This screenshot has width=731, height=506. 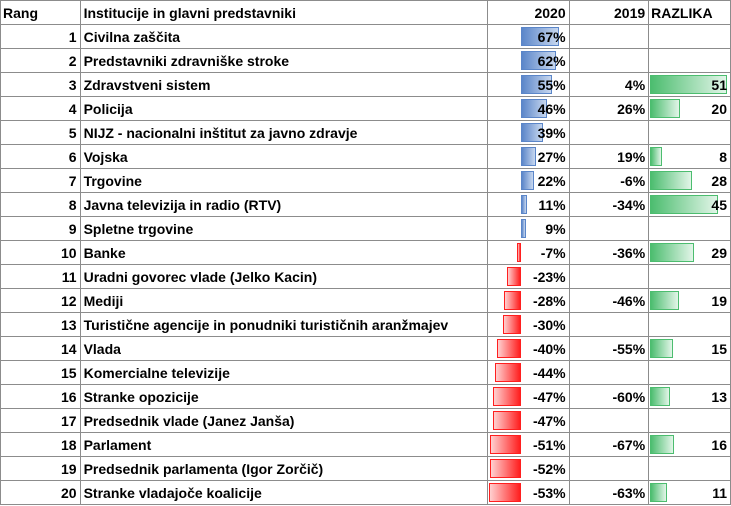 What do you see at coordinates (40, 36) in the screenshot?
I see `rank-cell: 1` at bounding box center [40, 36].